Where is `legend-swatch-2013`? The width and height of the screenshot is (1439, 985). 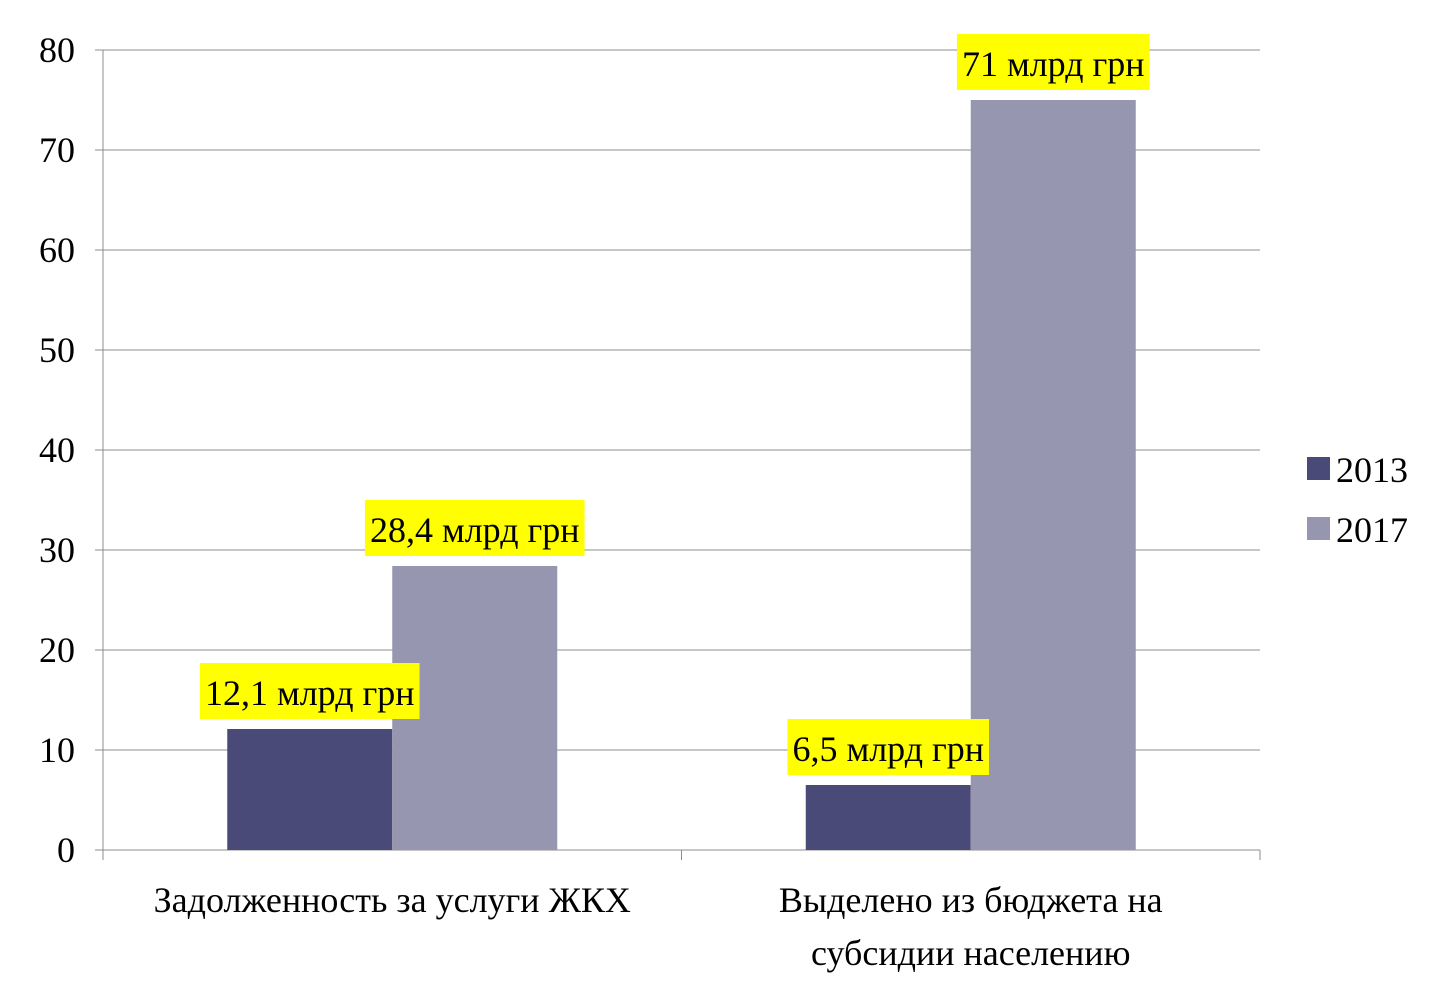 legend-swatch-2013 is located at coordinates (1318, 468).